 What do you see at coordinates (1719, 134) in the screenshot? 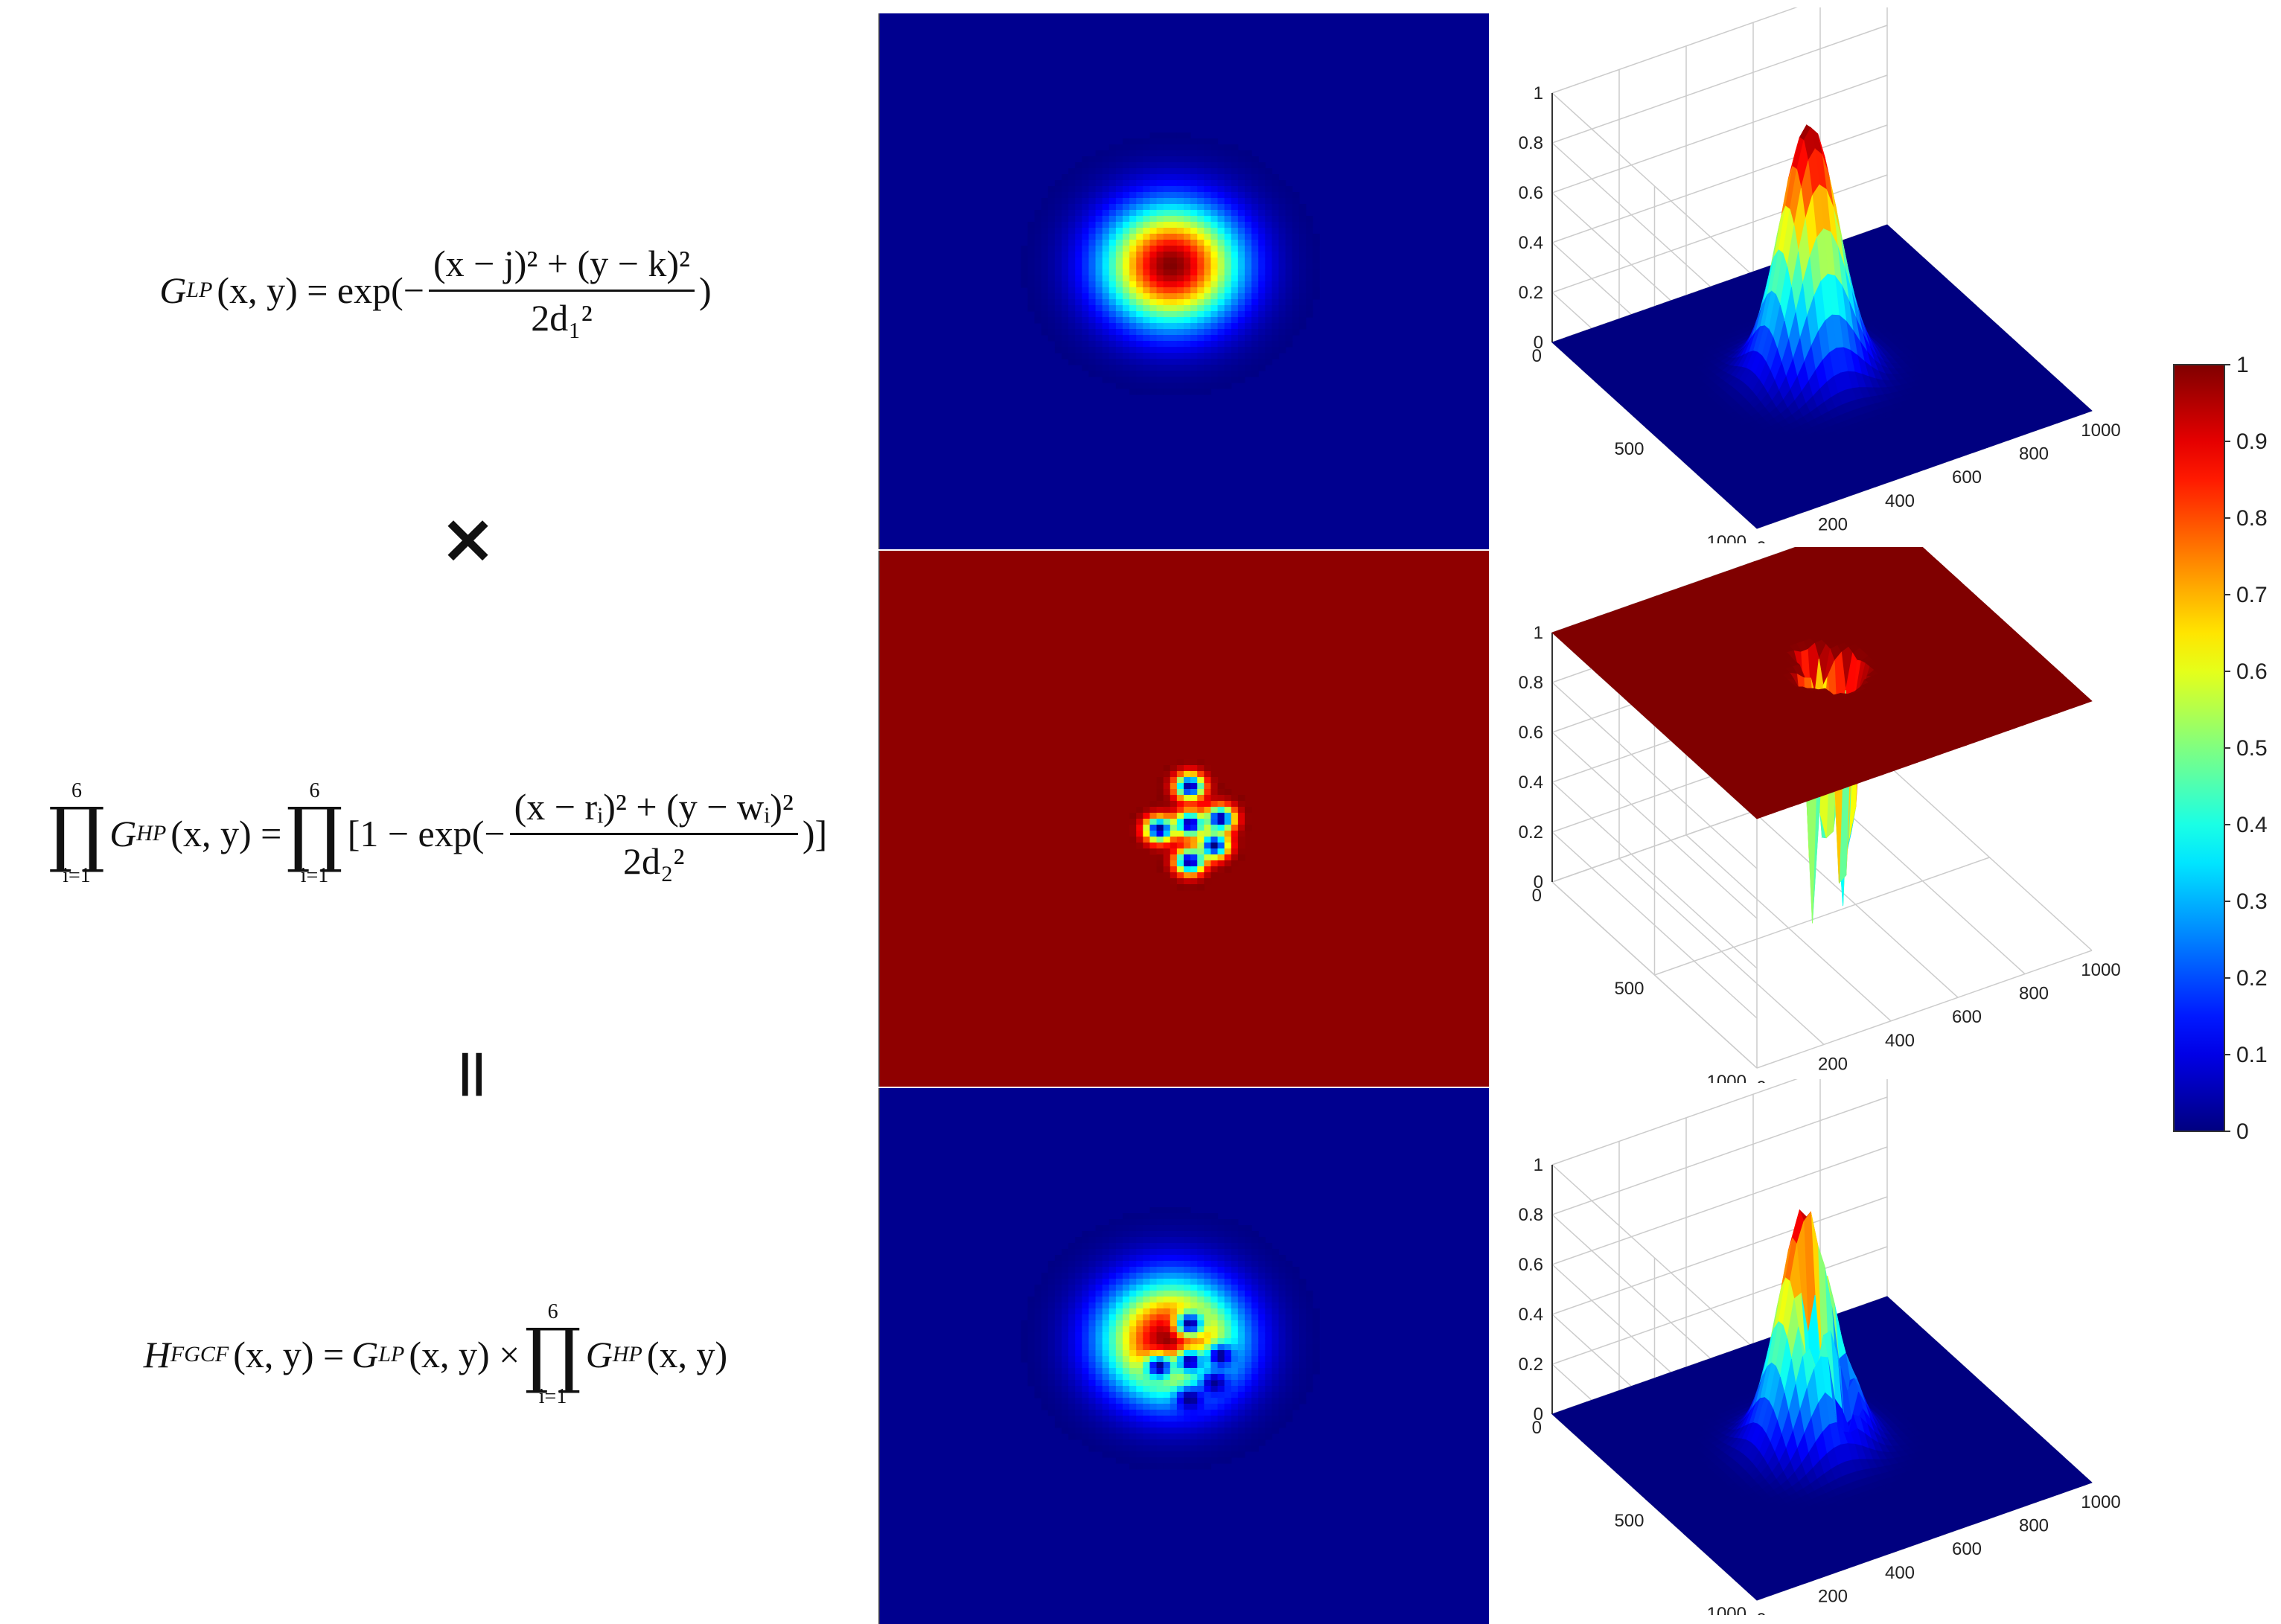
I see `grid-line` at bounding box center [1719, 134].